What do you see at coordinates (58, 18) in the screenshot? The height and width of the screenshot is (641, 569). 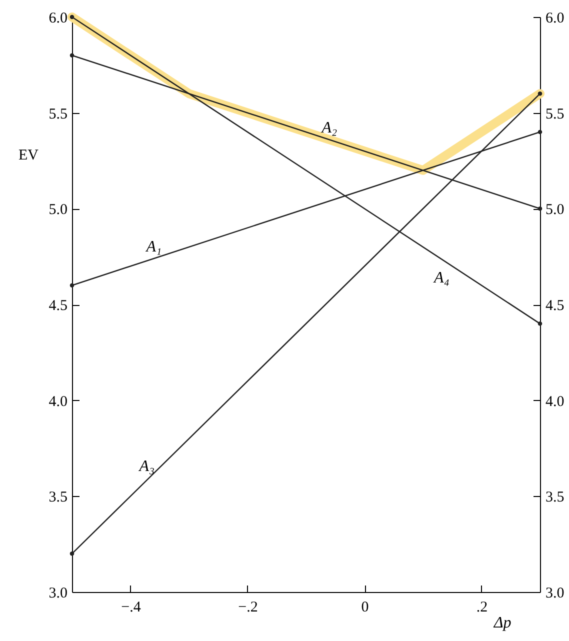 I see `y-tick-label: 6.0` at bounding box center [58, 18].